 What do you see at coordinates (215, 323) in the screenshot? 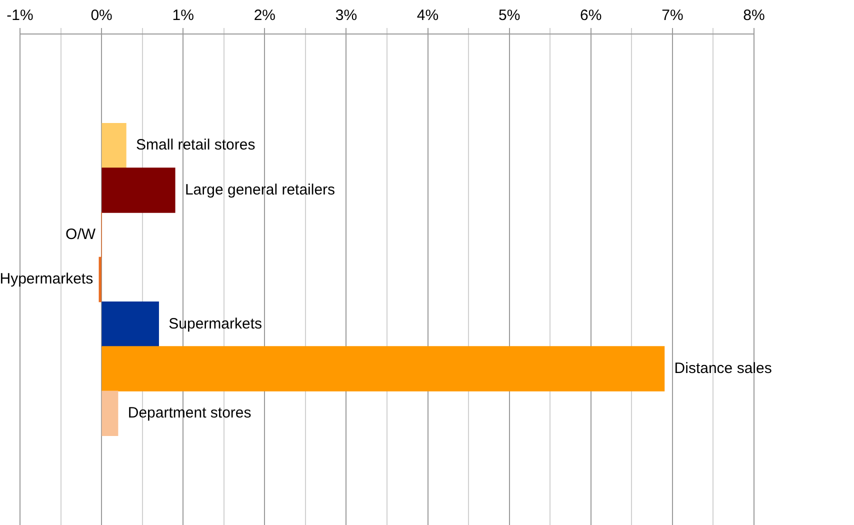
I see `y-tick-label: Supermarkets` at bounding box center [215, 323].